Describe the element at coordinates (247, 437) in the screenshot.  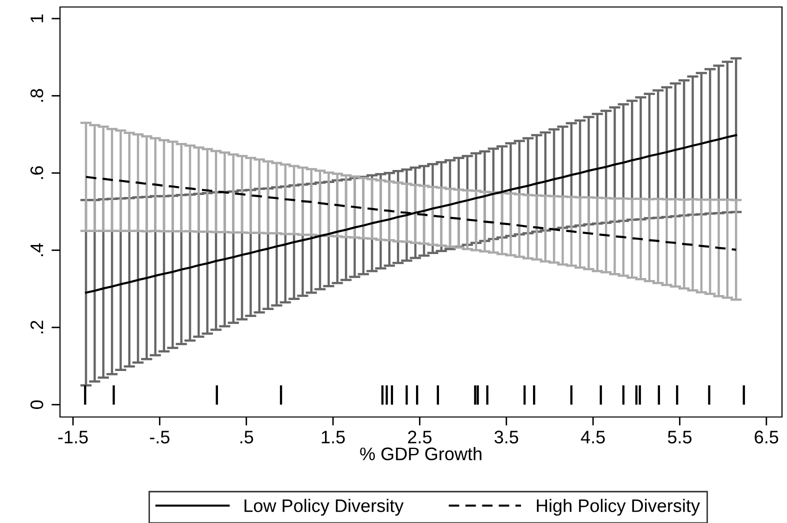
I see `x-tick-label: .5` at that location.